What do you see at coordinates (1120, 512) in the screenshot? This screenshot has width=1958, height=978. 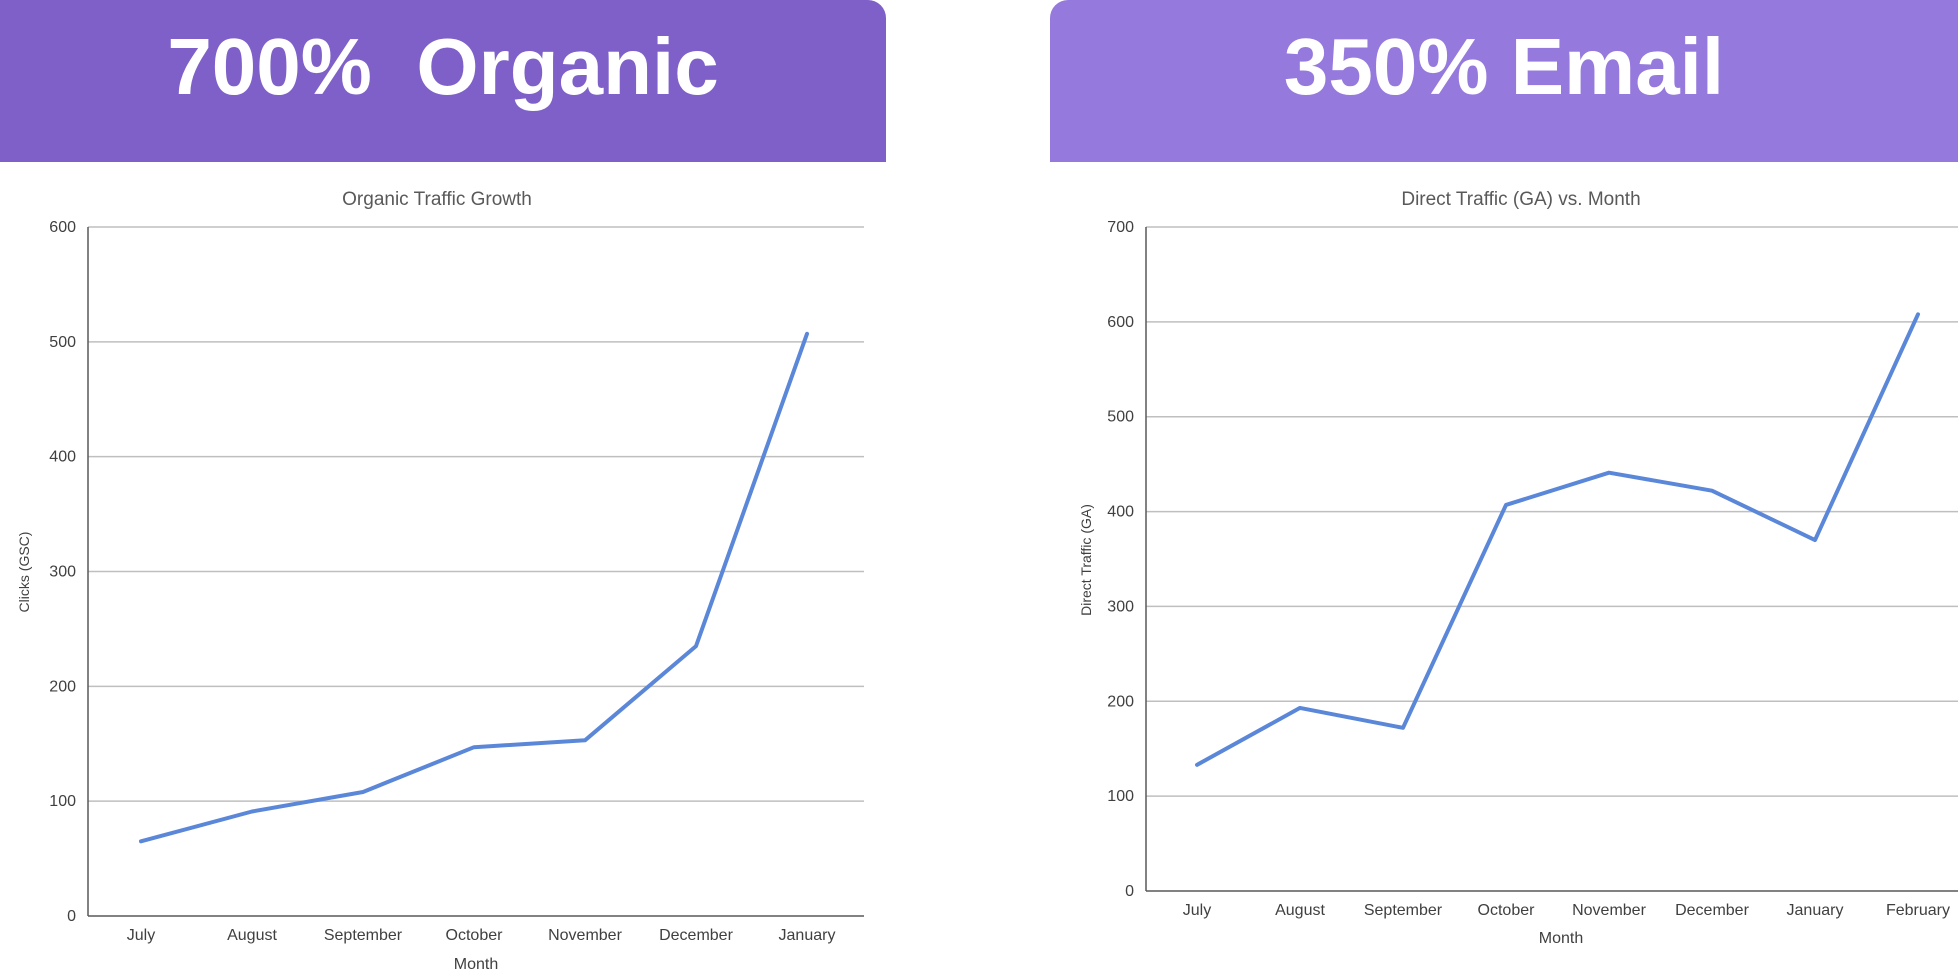 I see `direct-chart-y-tick-label: 400` at bounding box center [1120, 512].